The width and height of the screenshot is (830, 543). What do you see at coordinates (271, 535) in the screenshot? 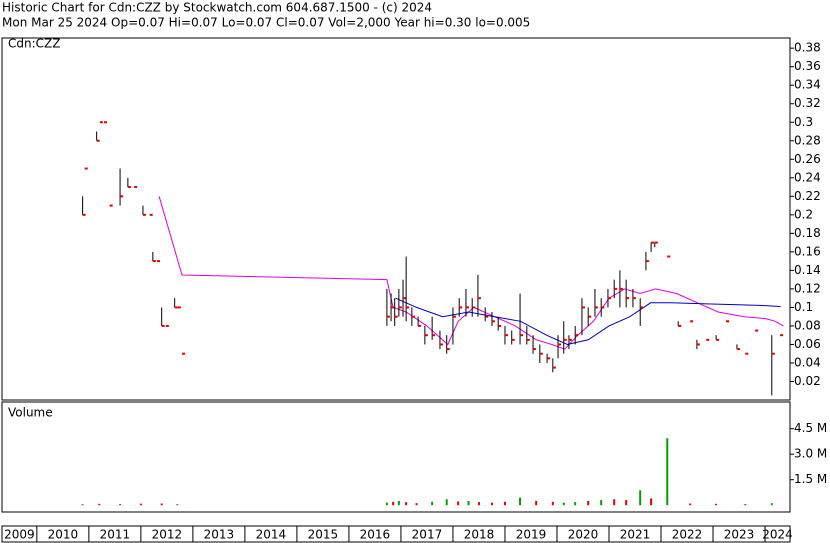
I see `x-tick-label: 2014` at bounding box center [271, 535].